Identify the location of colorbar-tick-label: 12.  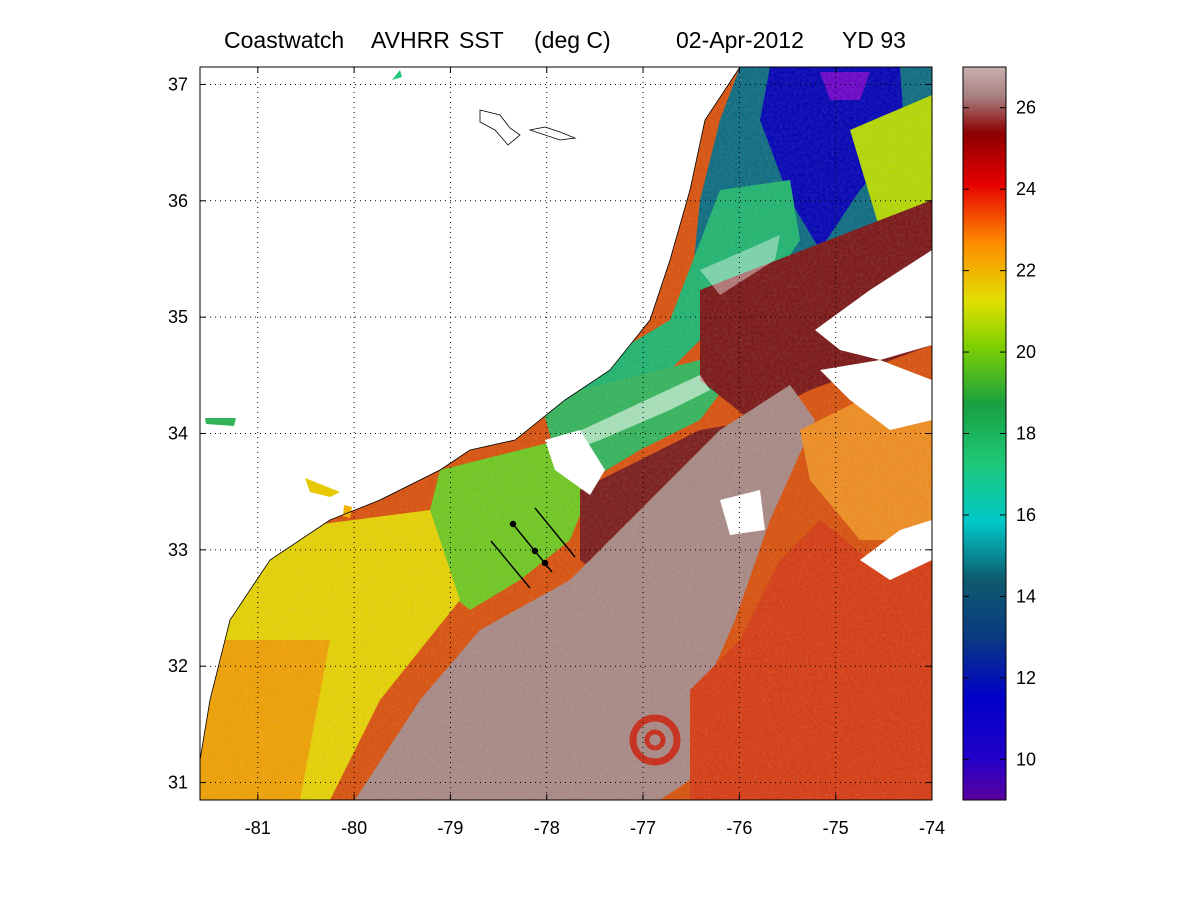
(1026, 678).